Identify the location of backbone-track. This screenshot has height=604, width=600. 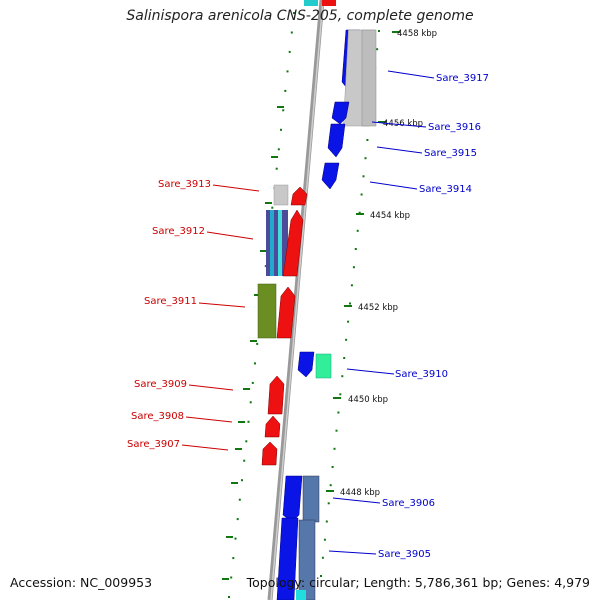
(296, 300).